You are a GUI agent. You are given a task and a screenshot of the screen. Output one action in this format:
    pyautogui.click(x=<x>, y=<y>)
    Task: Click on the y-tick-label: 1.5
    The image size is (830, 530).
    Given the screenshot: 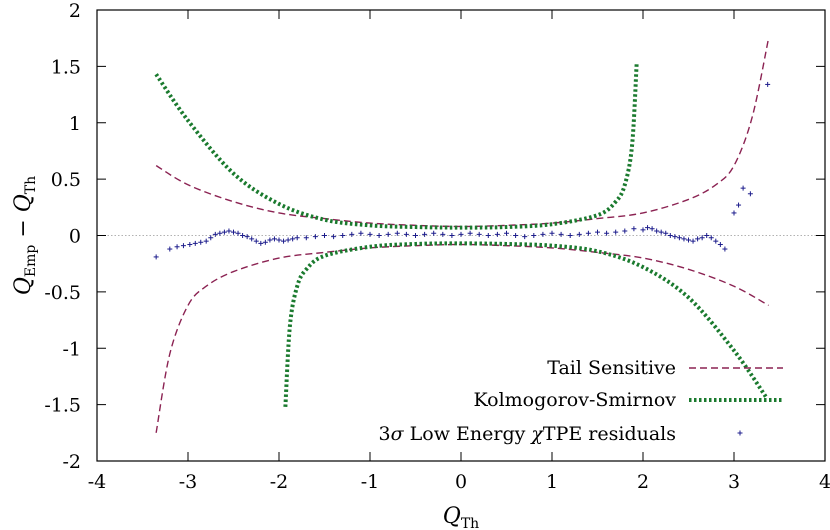 What is the action you would take?
    pyautogui.click(x=66, y=67)
    